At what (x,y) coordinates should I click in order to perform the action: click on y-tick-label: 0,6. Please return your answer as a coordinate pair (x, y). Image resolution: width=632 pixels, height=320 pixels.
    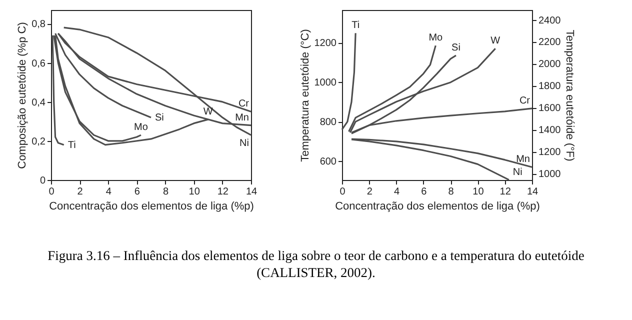
    Looking at the image, I should click on (39, 64).